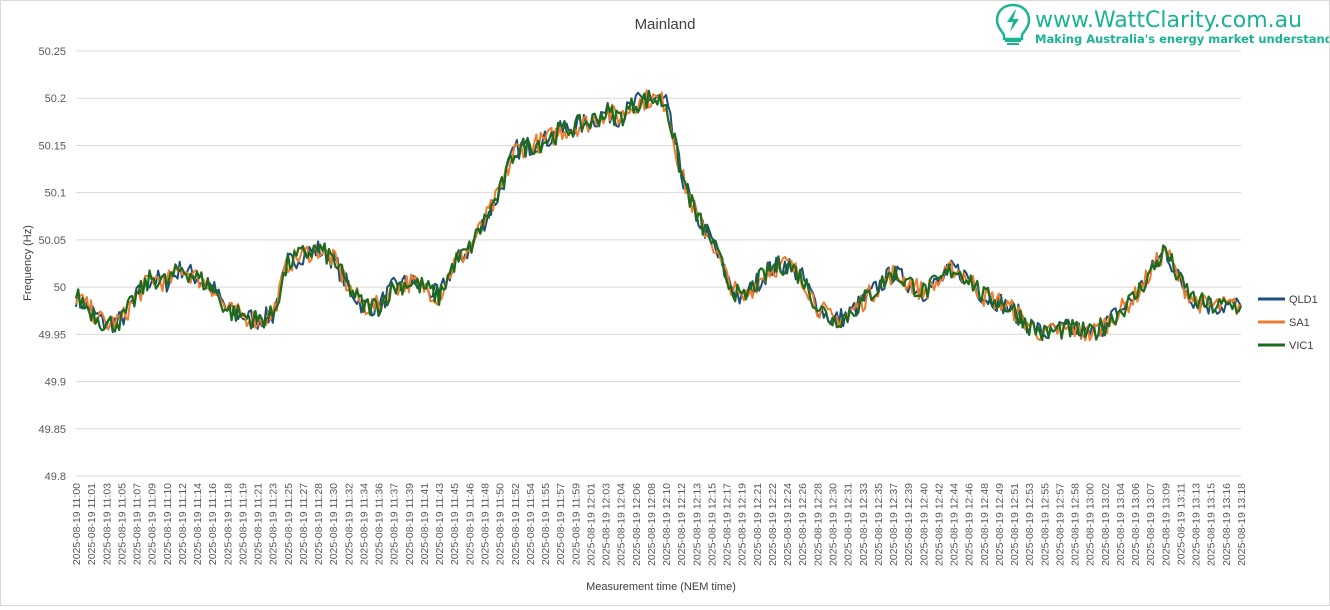 The width and height of the screenshot is (1330, 610). What do you see at coordinates (1013, 24) in the screenshot?
I see `lightbulb-icon` at bounding box center [1013, 24].